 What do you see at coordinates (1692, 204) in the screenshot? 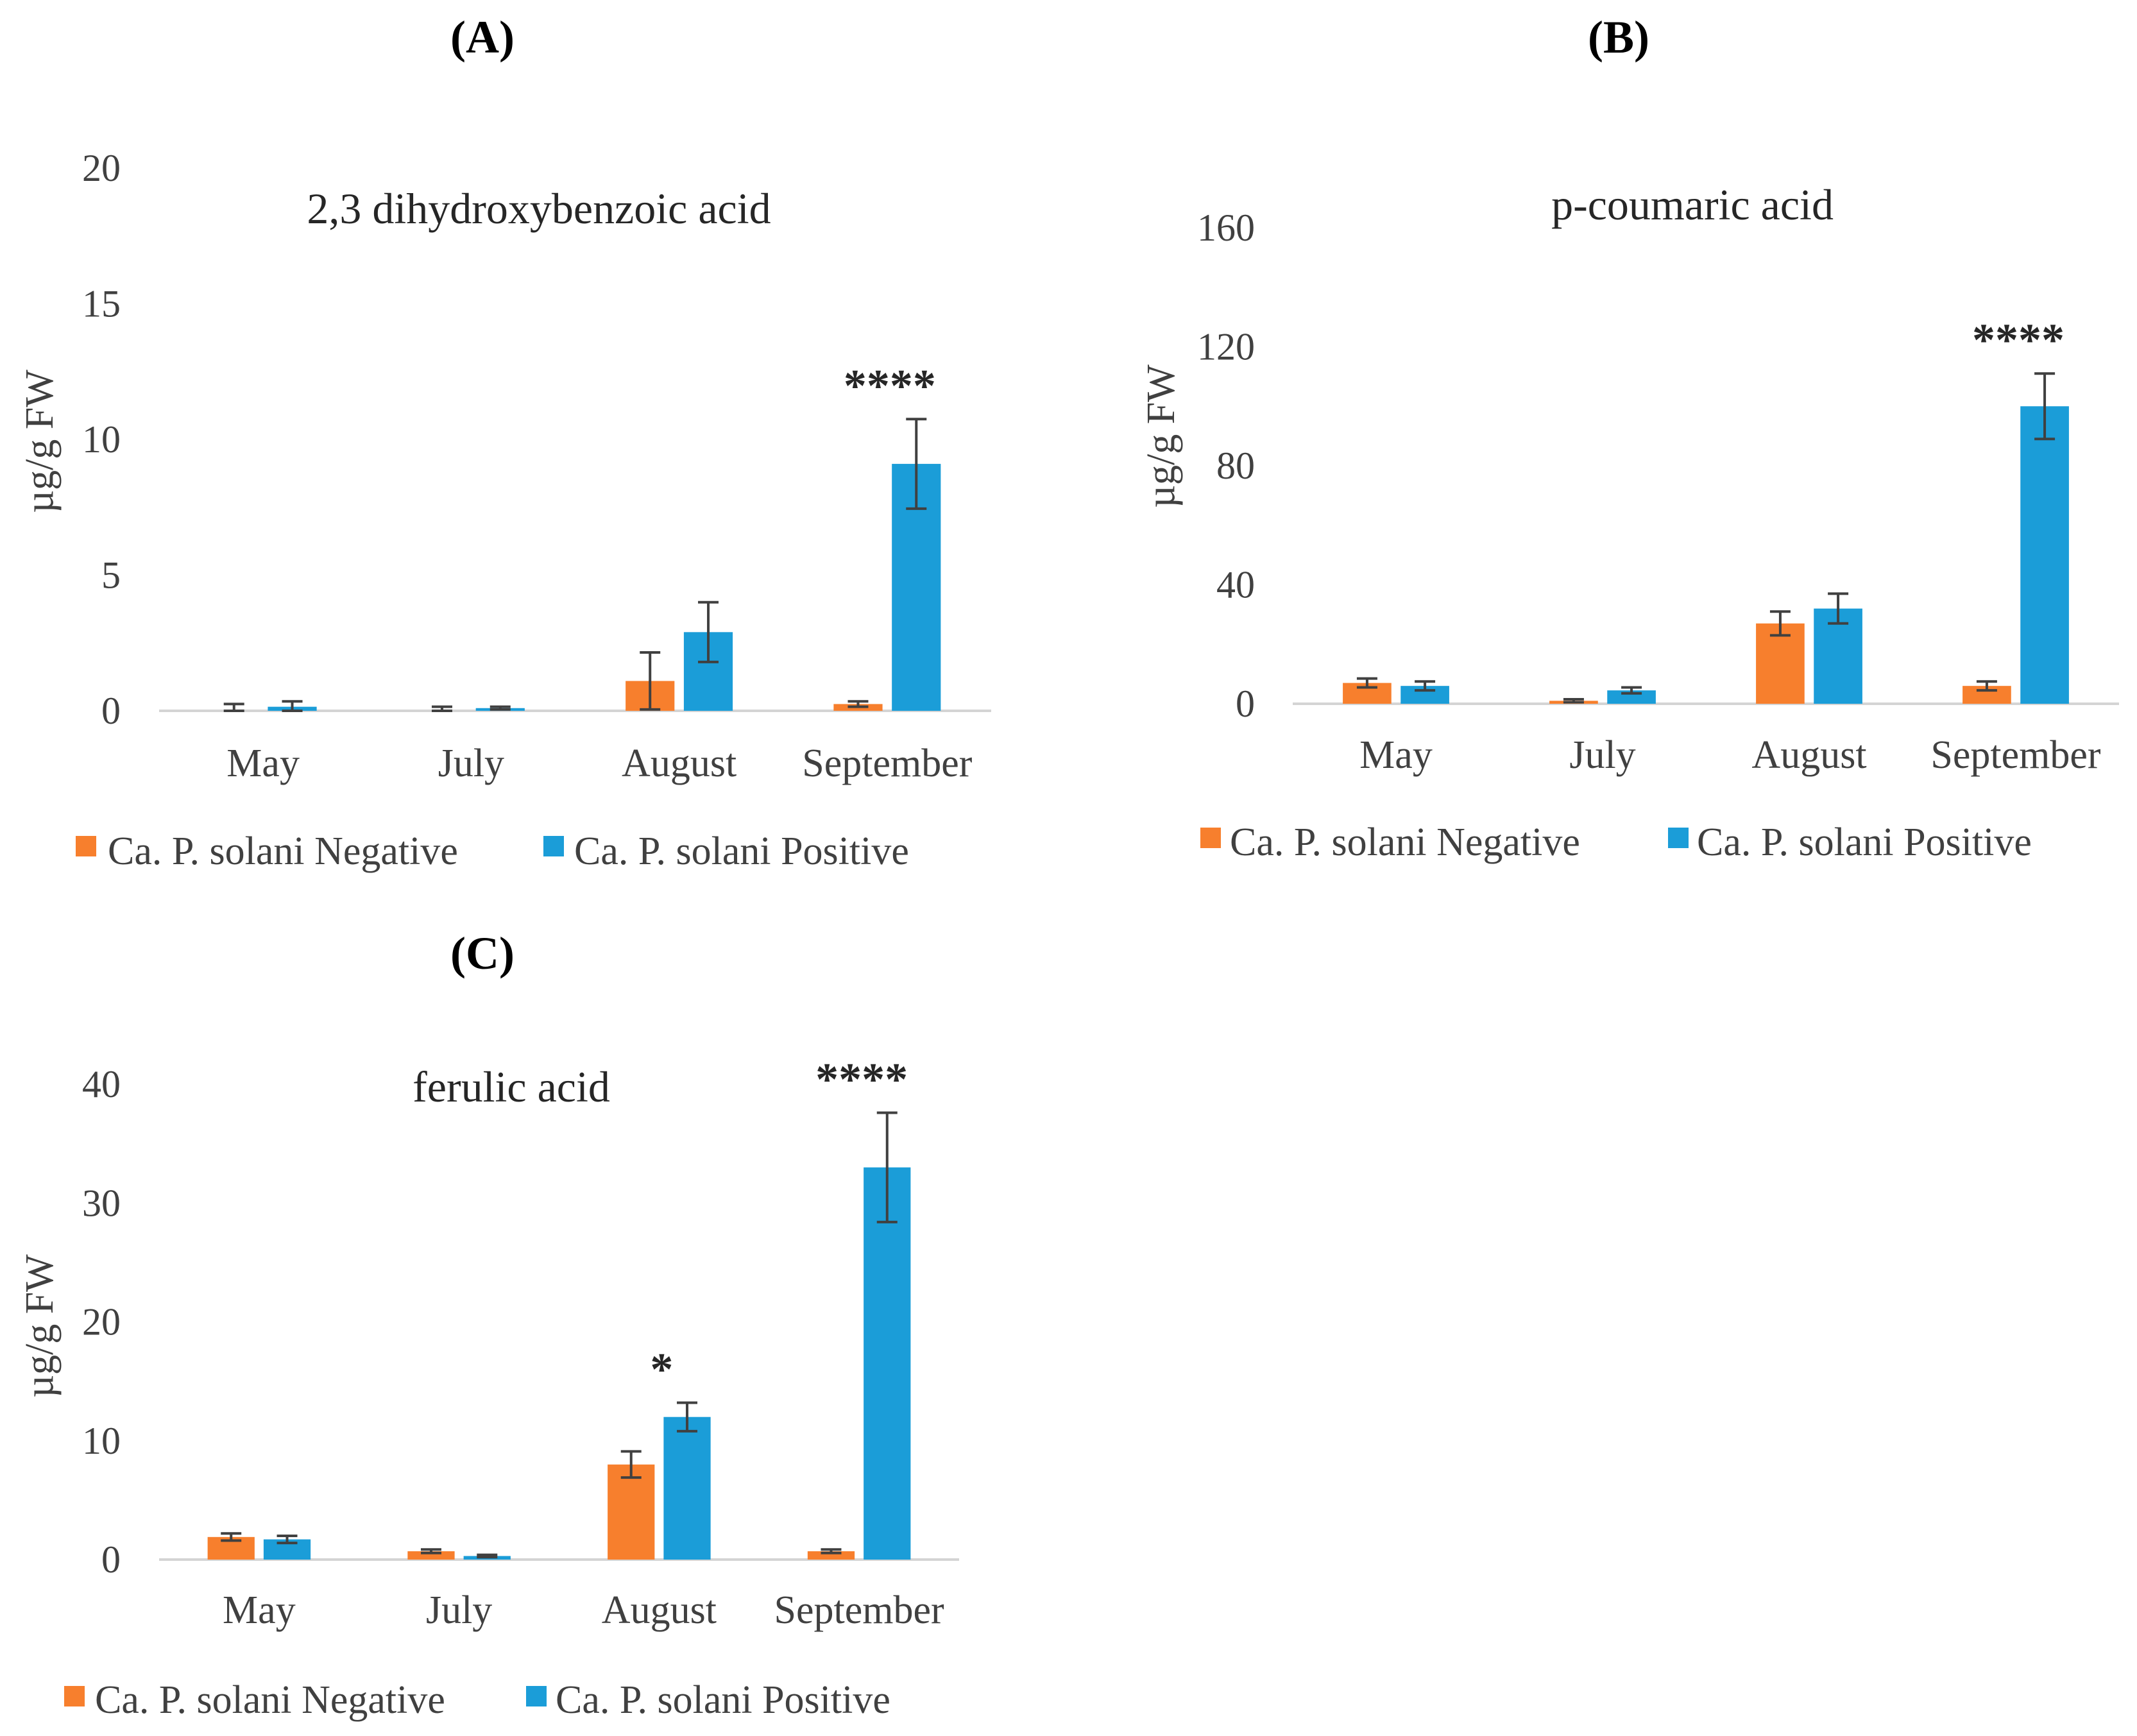
I see `chart-title: p-coumaric acid` at bounding box center [1692, 204].